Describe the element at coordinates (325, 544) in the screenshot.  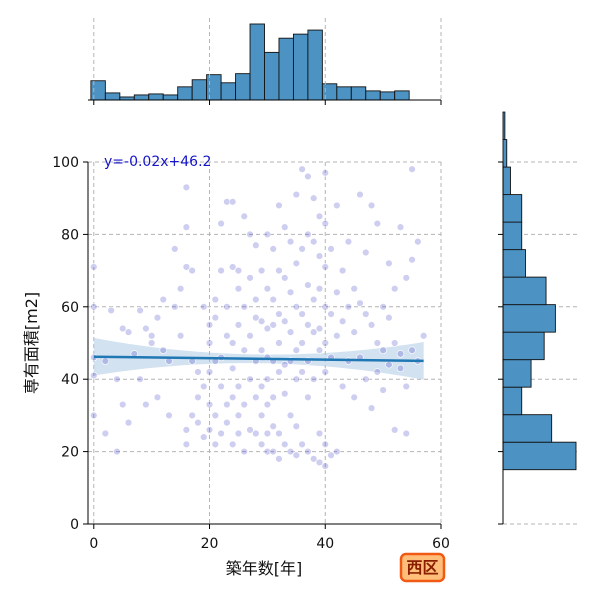
I see `x-tick-label: 40` at that location.